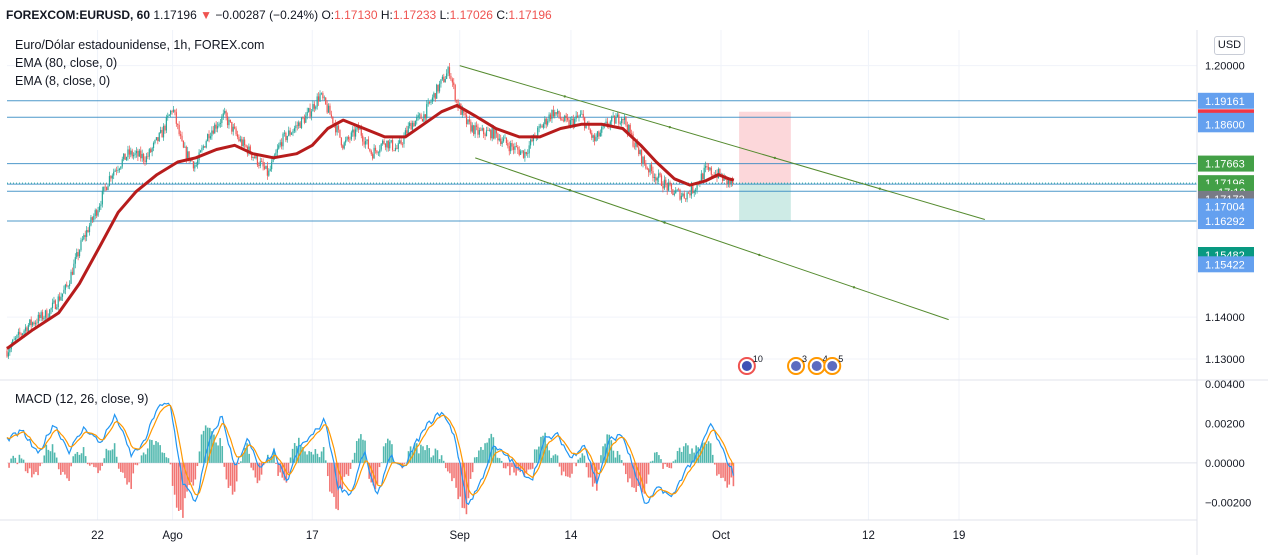 This screenshot has height=555, width=1268. I want to click on chart-title: Euro/Dólar estadounidense, 1h, FOREX.com, so click(140, 45).